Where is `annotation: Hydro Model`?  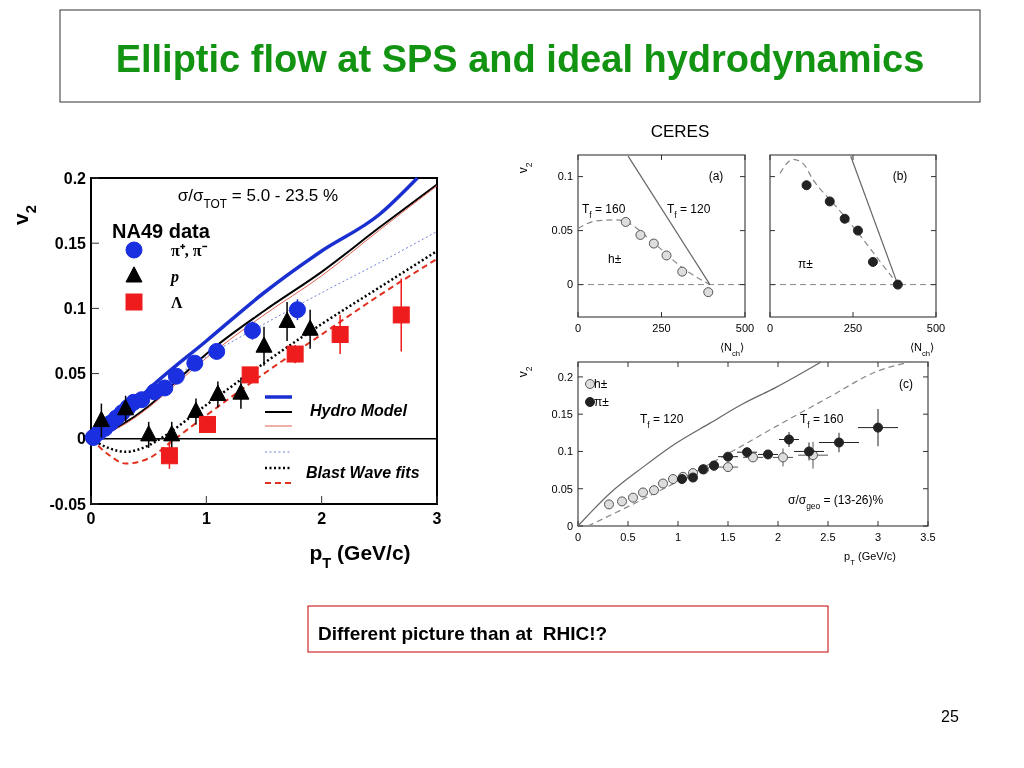 annotation: Hydro Model is located at coordinates (359, 410).